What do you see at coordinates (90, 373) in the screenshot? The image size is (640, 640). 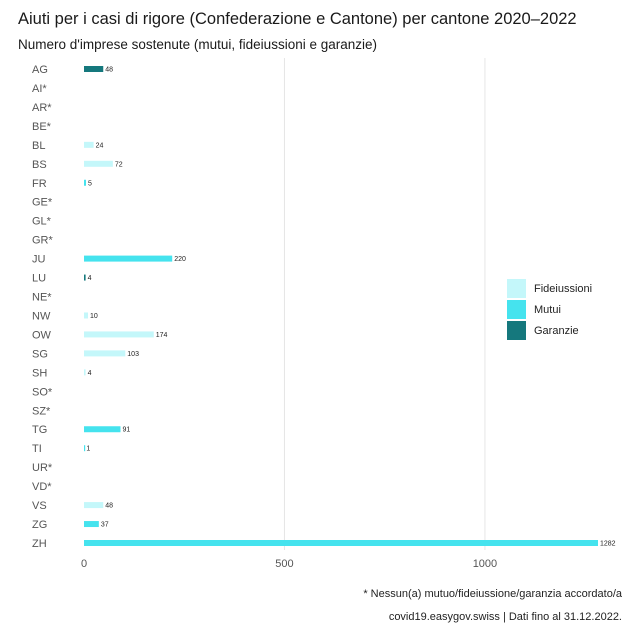 I see `data-label-sh: 4` at bounding box center [90, 373].